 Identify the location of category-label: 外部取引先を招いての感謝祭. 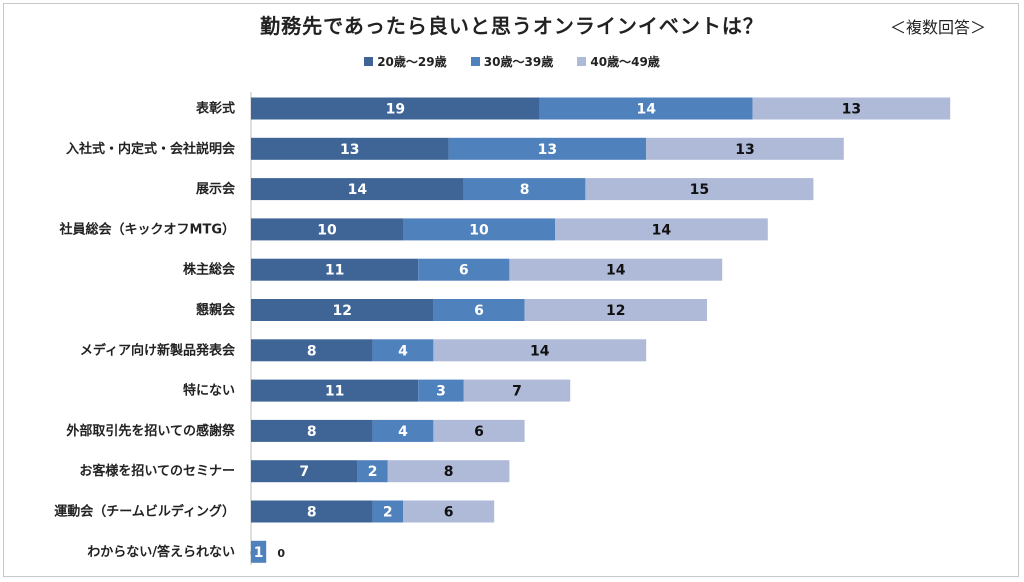
(150, 431).